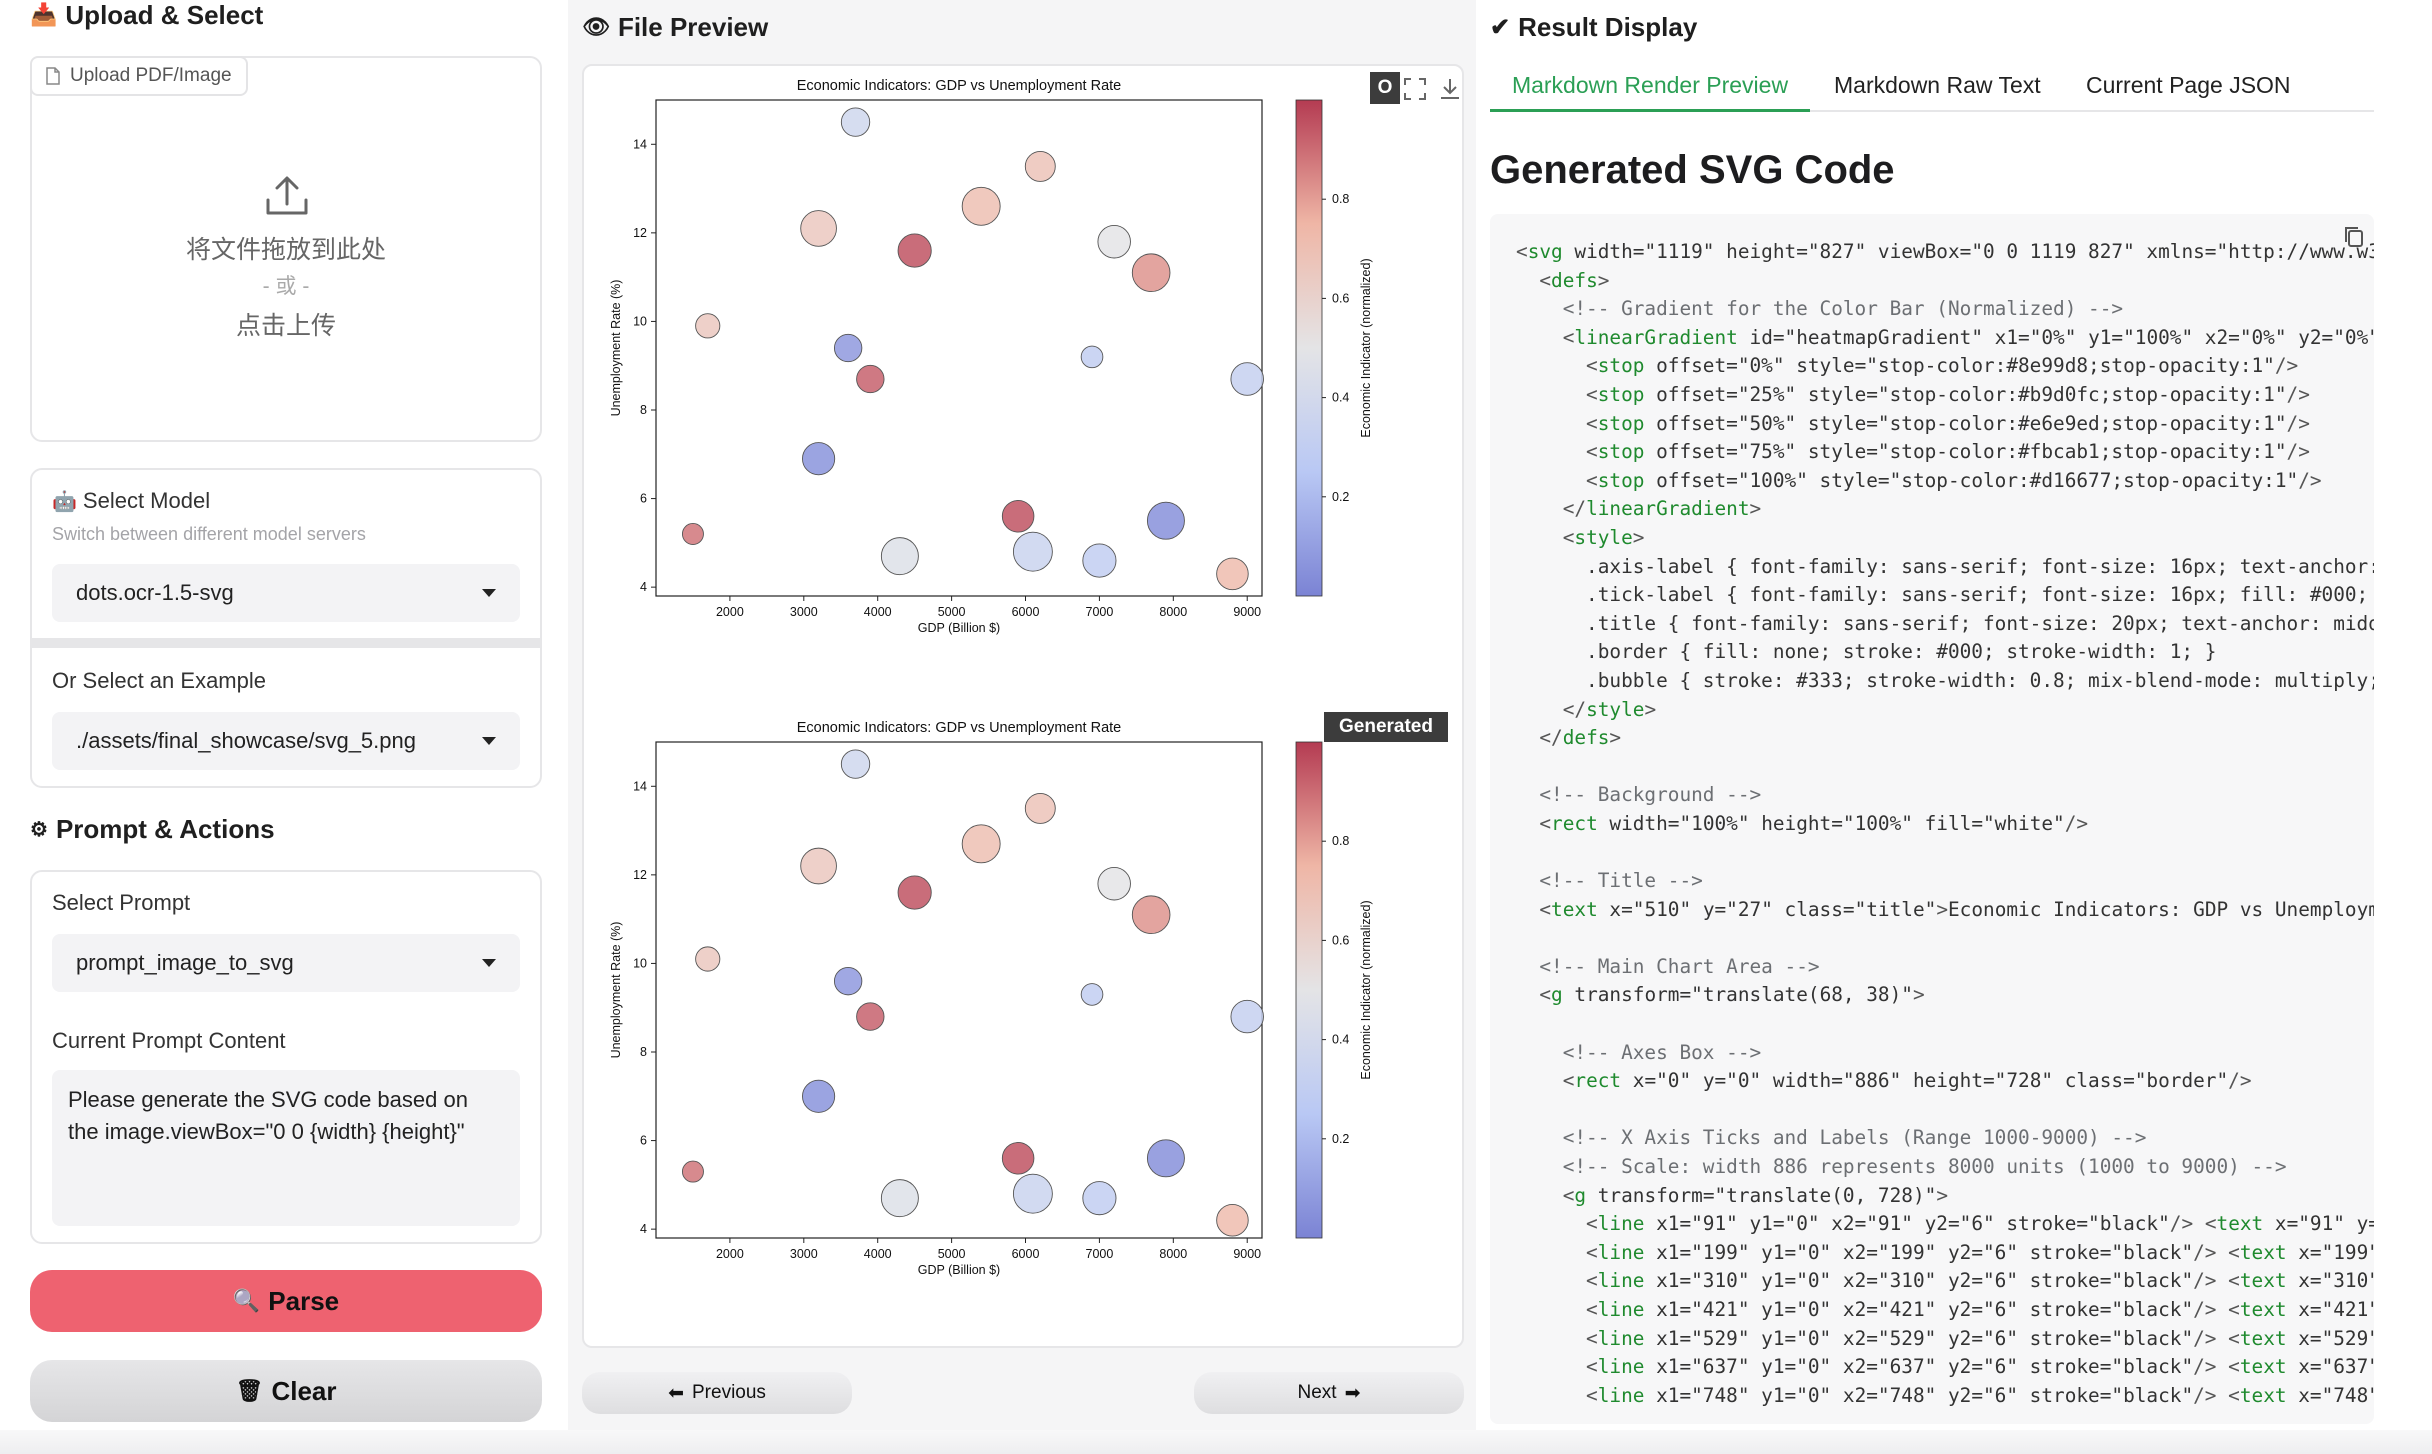  What do you see at coordinates (2188, 85) in the screenshot?
I see `tab-current-page-json: Current Page JSON` at bounding box center [2188, 85].